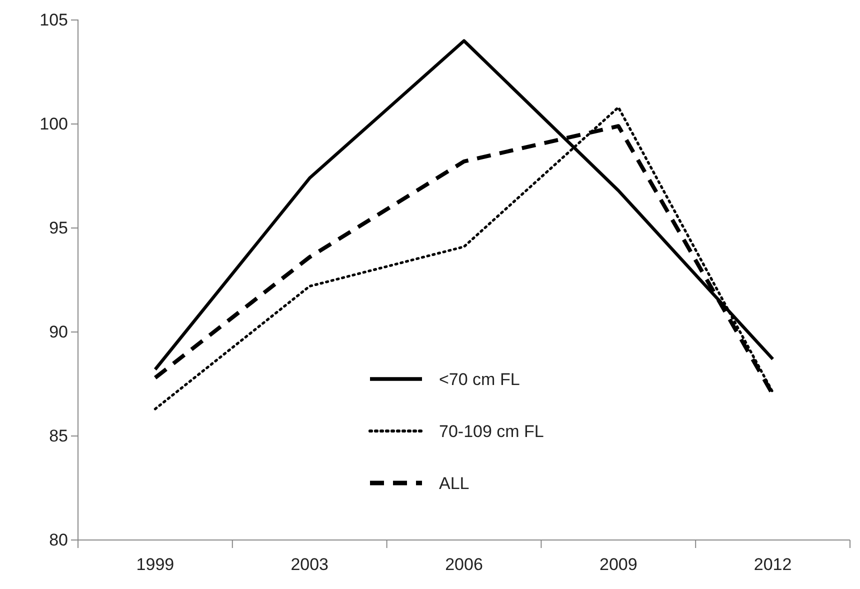 This screenshot has height=589, width=860. What do you see at coordinates (58, 540) in the screenshot?
I see `y-tick-label: 80` at bounding box center [58, 540].